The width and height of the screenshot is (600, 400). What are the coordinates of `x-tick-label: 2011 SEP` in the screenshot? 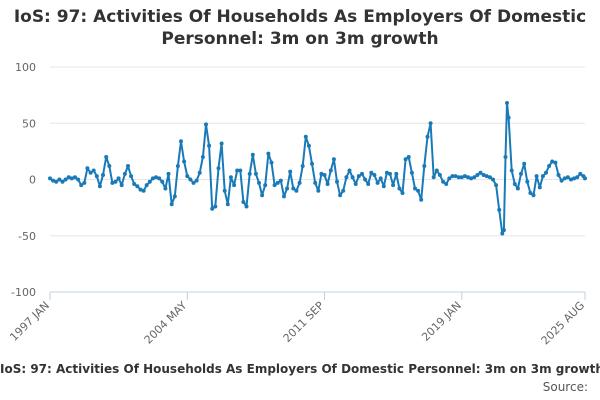 It's located at (304, 322).